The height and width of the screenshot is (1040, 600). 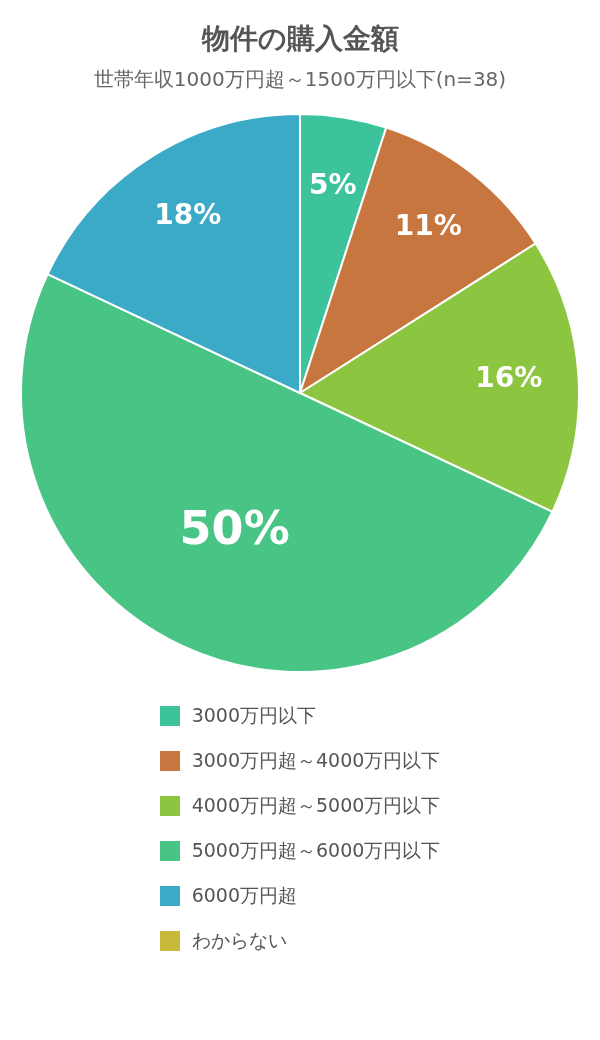 What do you see at coordinates (332, 184) in the screenshot?
I see `data-label: 5%` at bounding box center [332, 184].